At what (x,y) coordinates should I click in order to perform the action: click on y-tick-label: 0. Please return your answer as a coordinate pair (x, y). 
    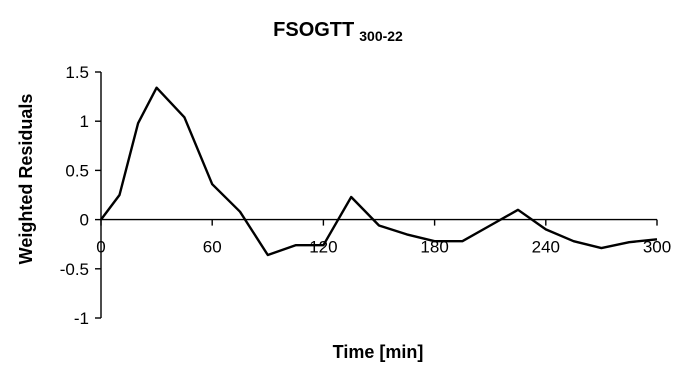
    Looking at the image, I should click on (84, 220).